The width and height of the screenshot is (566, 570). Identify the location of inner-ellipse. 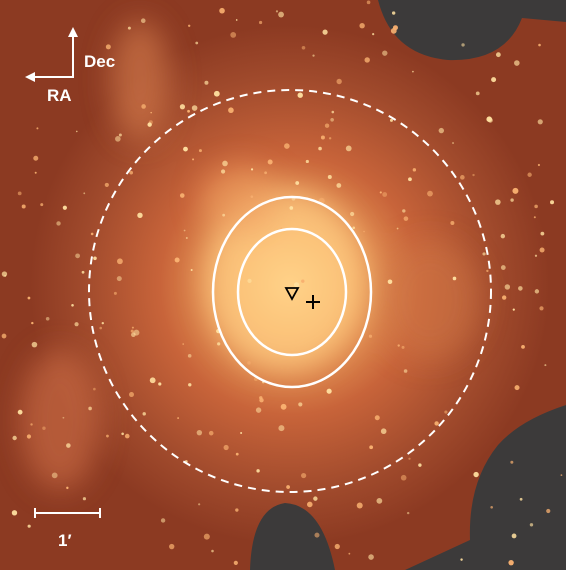
(292, 292).